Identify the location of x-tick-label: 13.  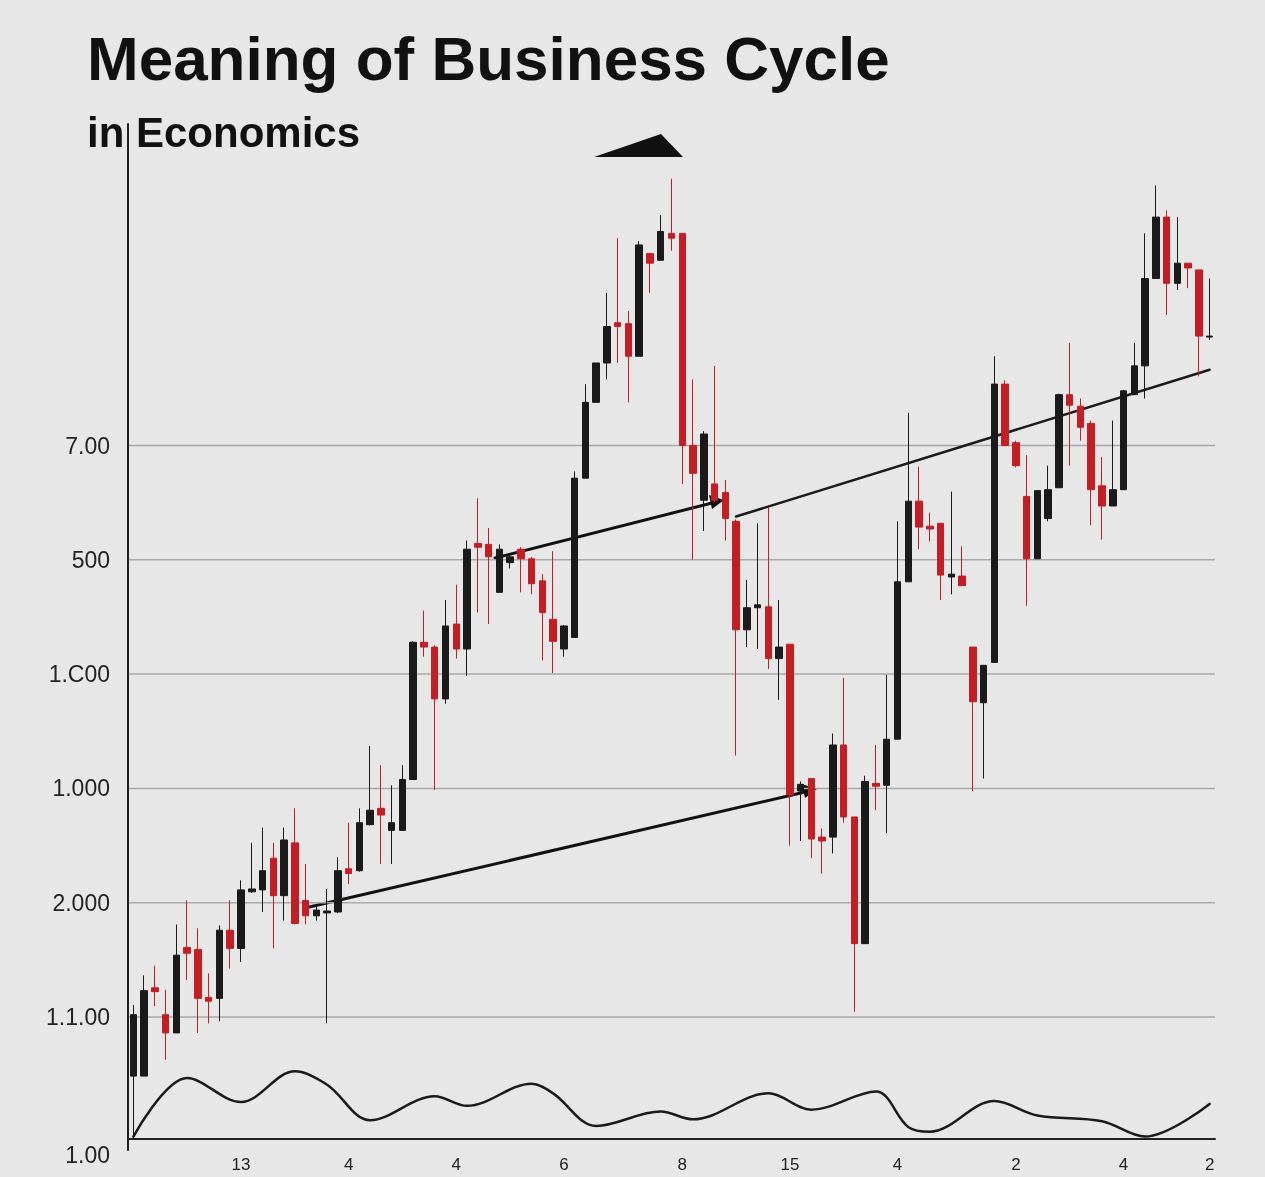
(241, 1164).